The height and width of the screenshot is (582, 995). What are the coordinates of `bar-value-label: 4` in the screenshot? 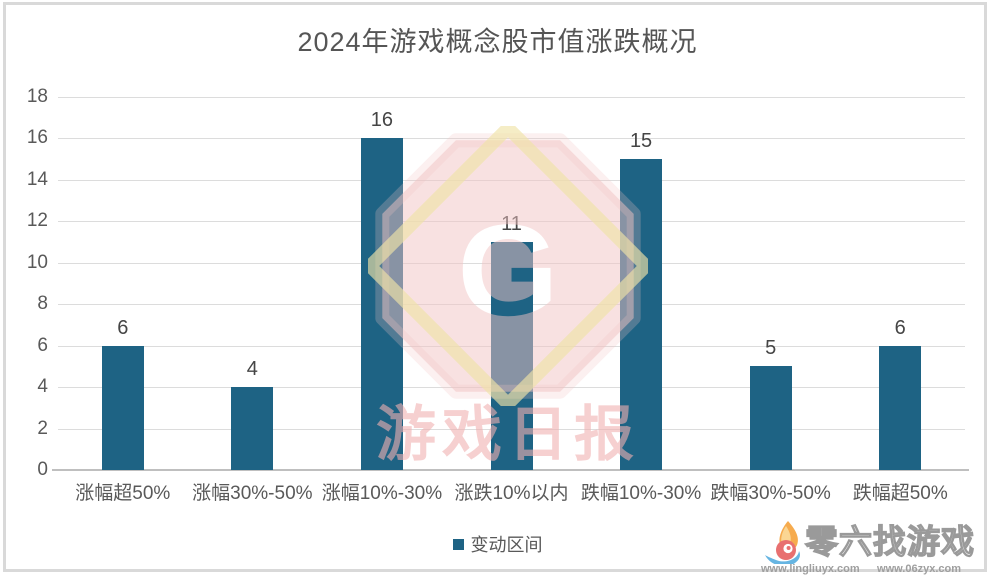 It's located at (252, 369).